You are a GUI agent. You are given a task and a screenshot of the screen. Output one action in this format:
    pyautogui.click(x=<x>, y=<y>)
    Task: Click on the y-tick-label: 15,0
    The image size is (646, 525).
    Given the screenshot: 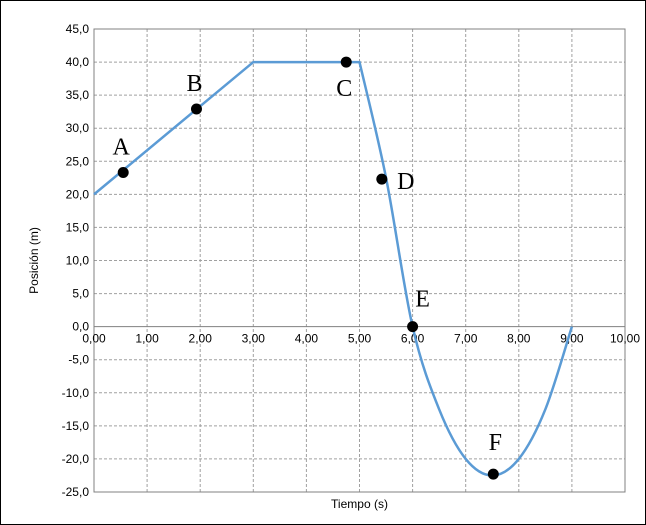 What is the action you would take?
    pyautogui.click(x=78, y=227)
    